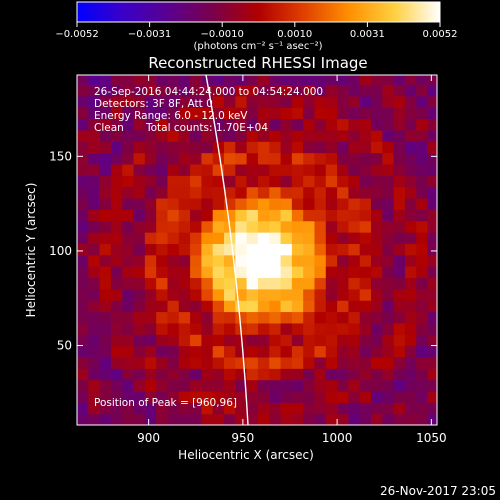 Image resolution: width=500 pixels, height=500 pixels. What do you see at coordinates (431, 438) in the screenshot?
I see `x-tick-label: 1050` at bounding box center [431, 438].